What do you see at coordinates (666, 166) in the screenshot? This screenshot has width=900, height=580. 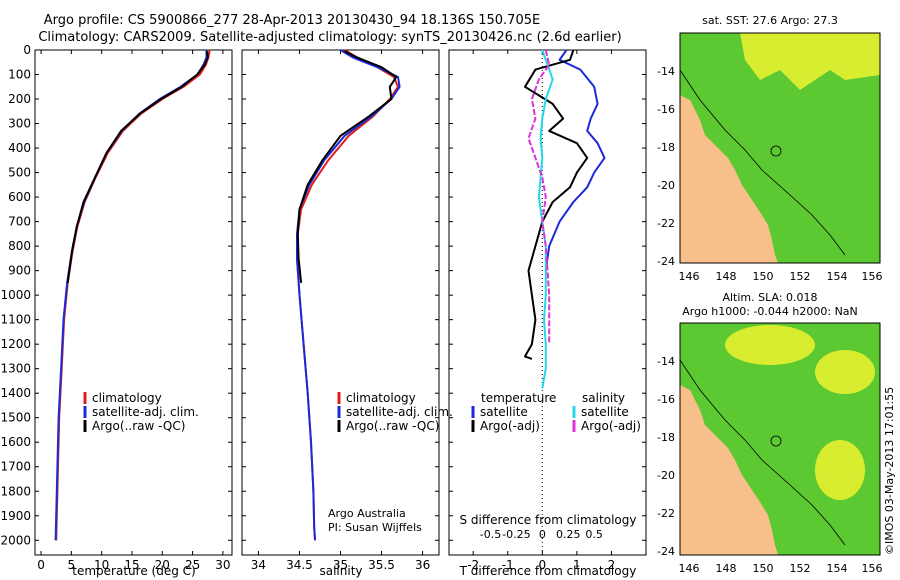 I see `sst-map-ytick-labels: -14 -16 -18 -20 -22 -24` at bounding box center [666, 166].